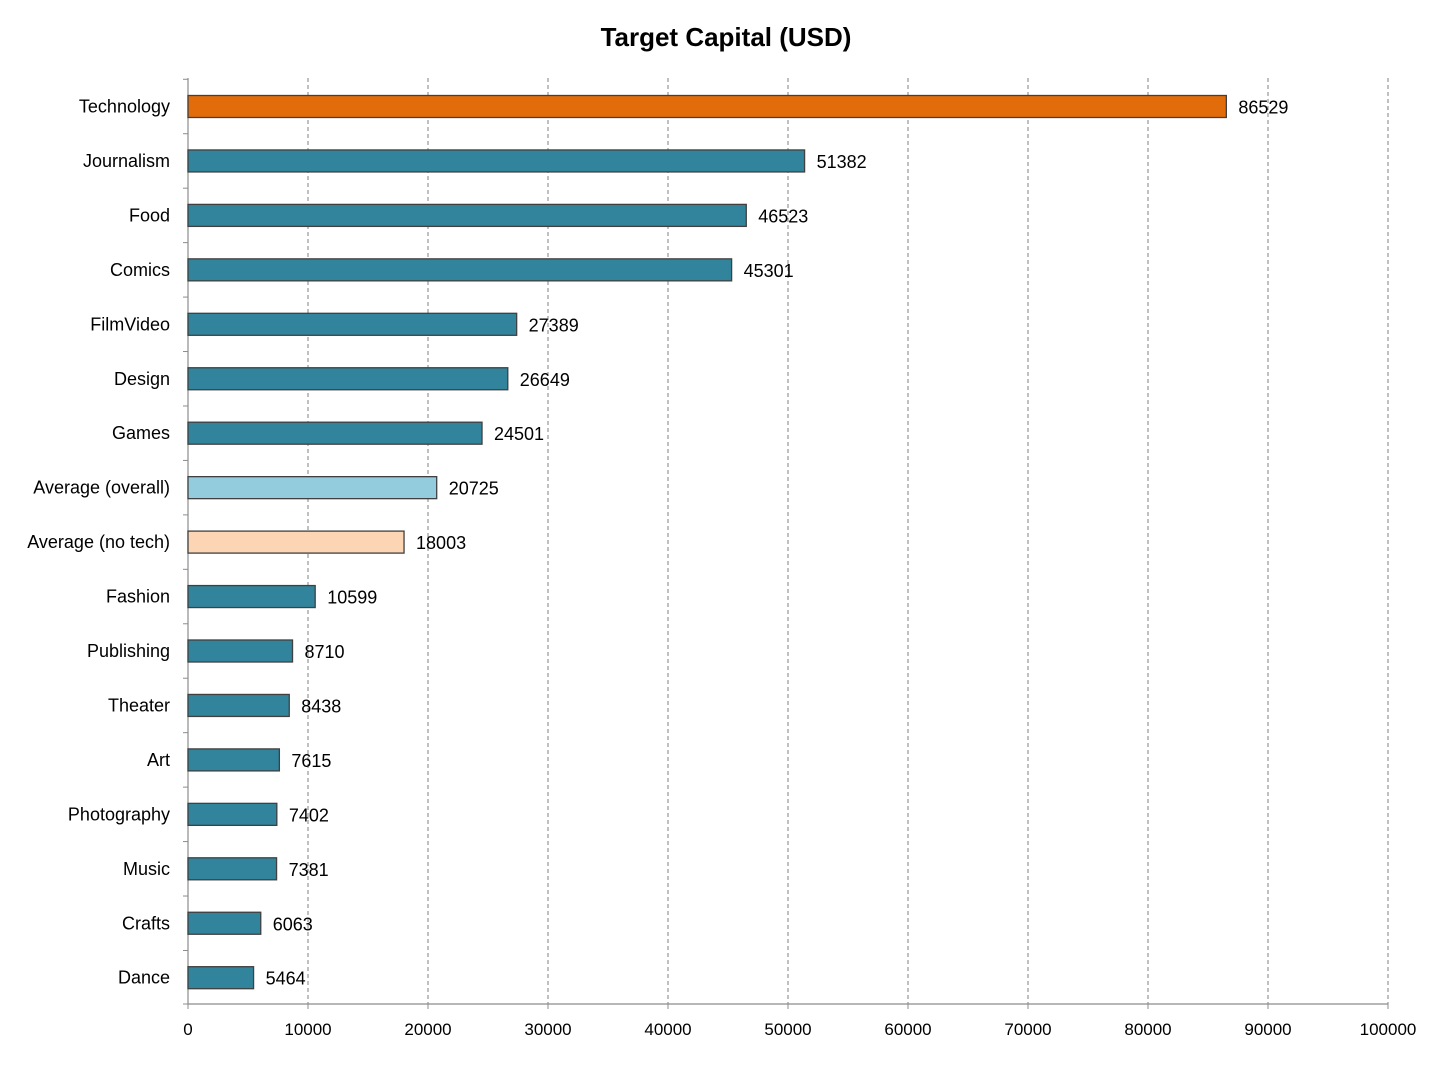  Describe the element at coordinates (460, 270) in the screenshot. I see `bar-comics` at that location.